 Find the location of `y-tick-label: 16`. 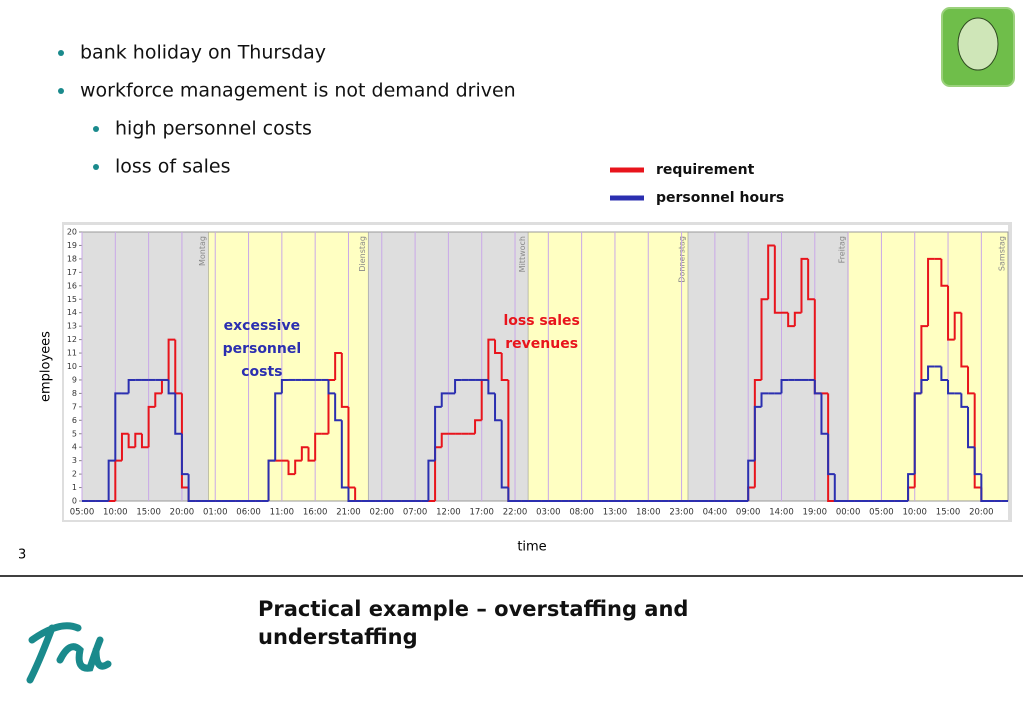

y-tick-label: 16 is located at coordinates (72, 285).